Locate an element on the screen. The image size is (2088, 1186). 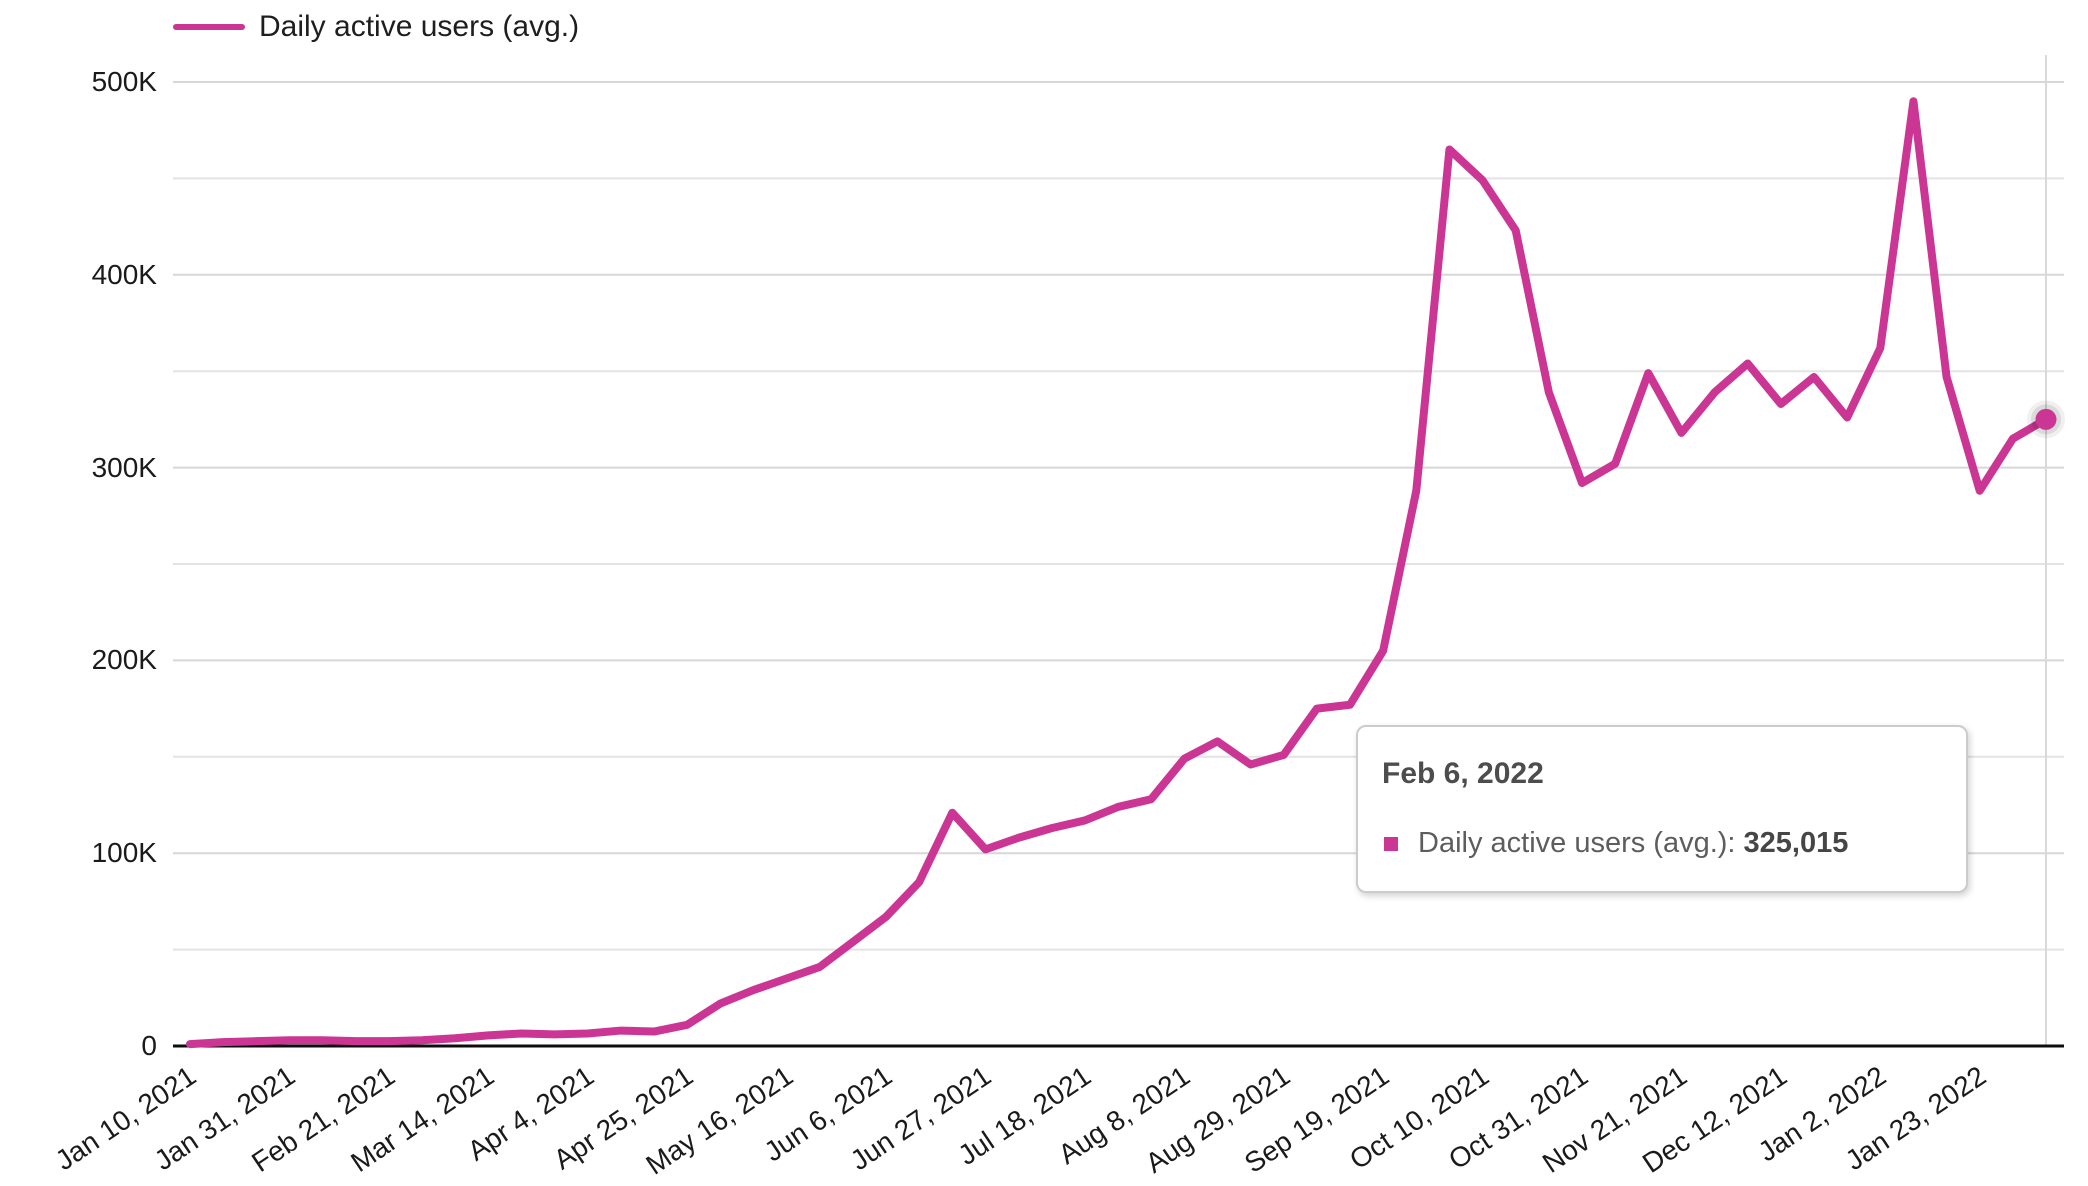
y-axis-label: 100K is located at coordinates (124, 853).